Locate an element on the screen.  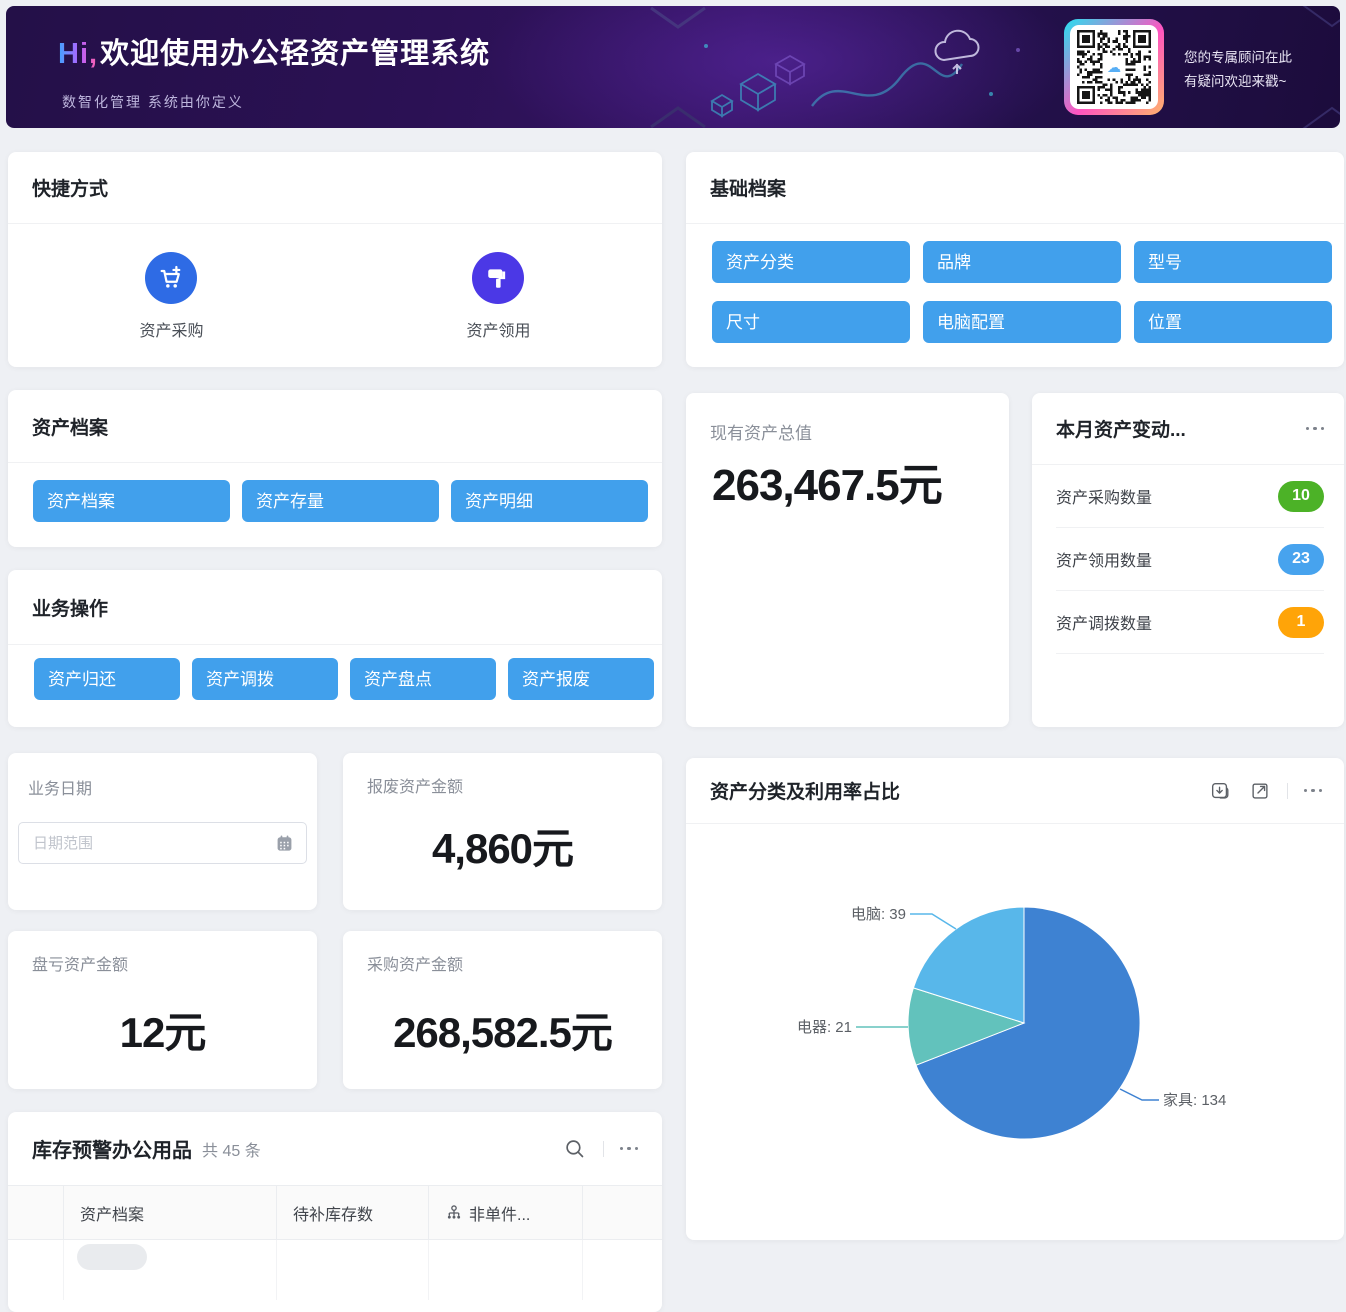
button-size: 尺寸 is located at coordinates (811, 322).